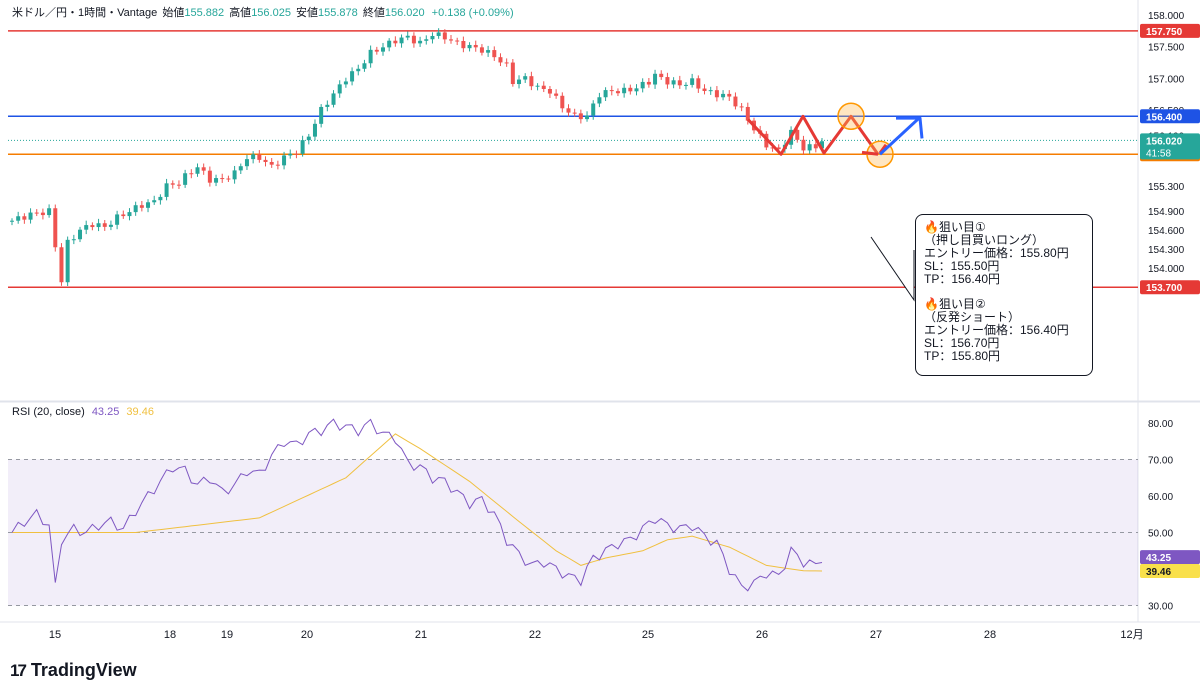  Describe the element at coordinates (1131, 635) in the screenshot. I see `time-tick-label: 12月` at that location.